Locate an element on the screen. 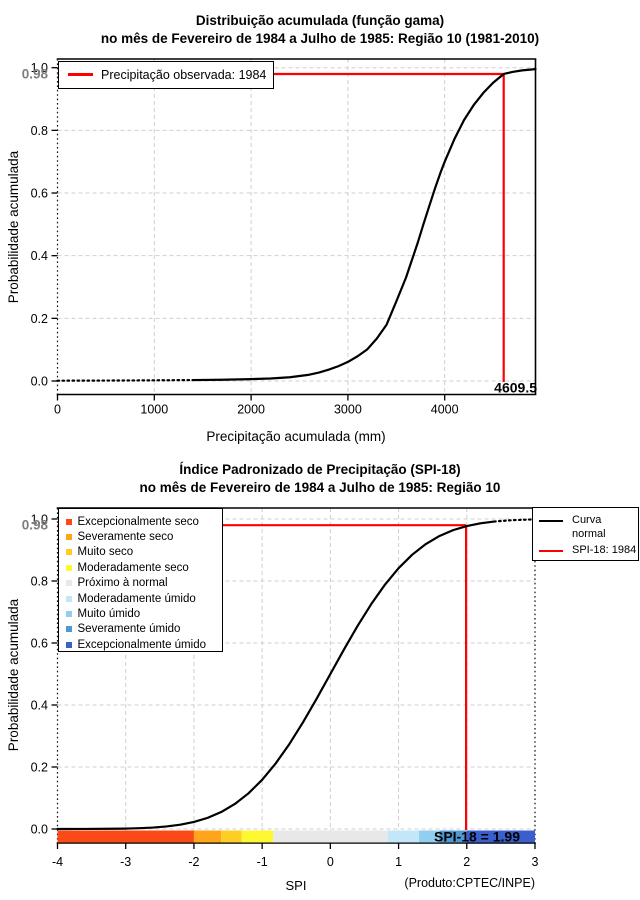  legend-item: Muito úmido is located at coordinates (143, 613).